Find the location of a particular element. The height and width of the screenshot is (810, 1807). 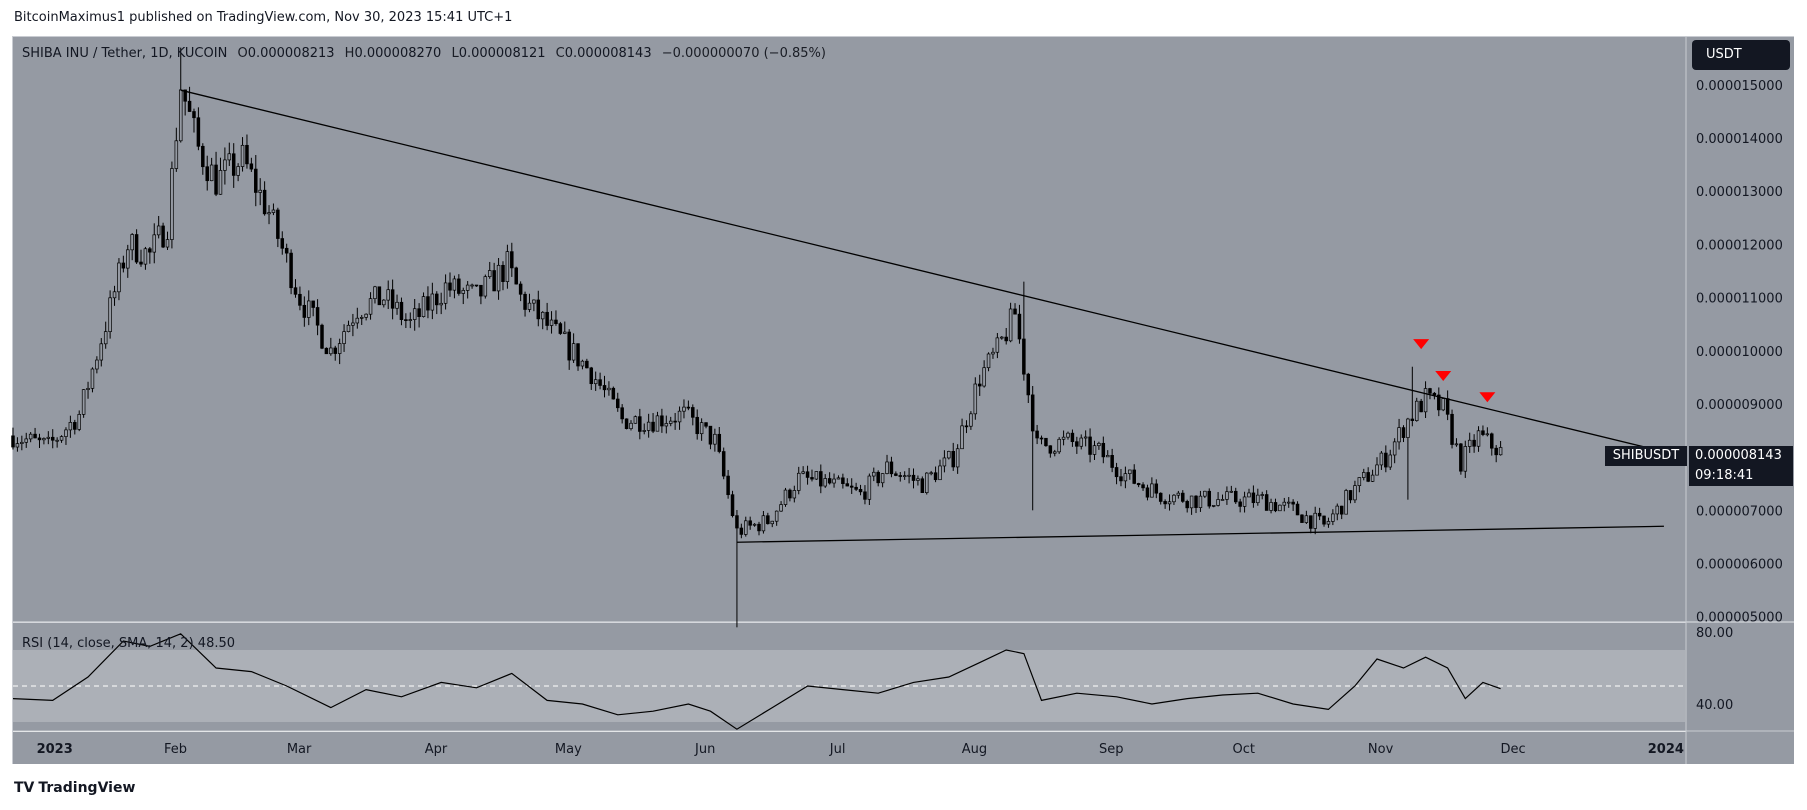

high-value: 0.000008270 is located at coordinates (398, 53).